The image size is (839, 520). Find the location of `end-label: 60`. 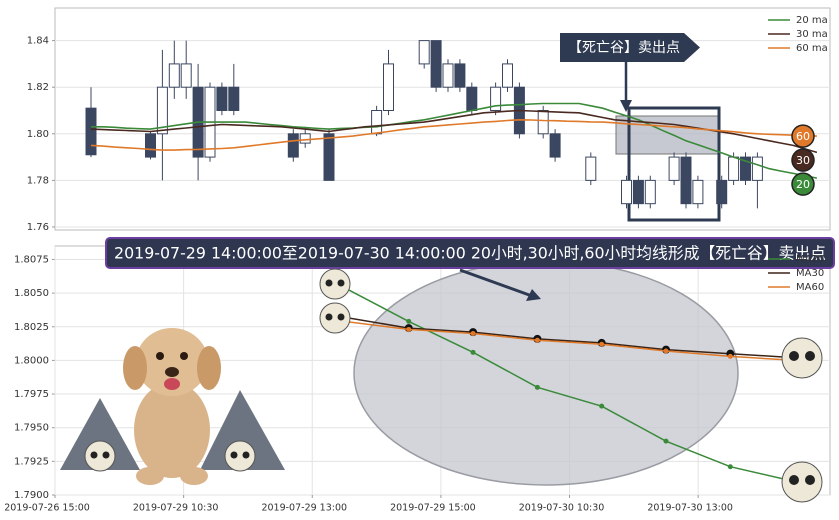

end-label: 60 is located at coordinates (803, 136).